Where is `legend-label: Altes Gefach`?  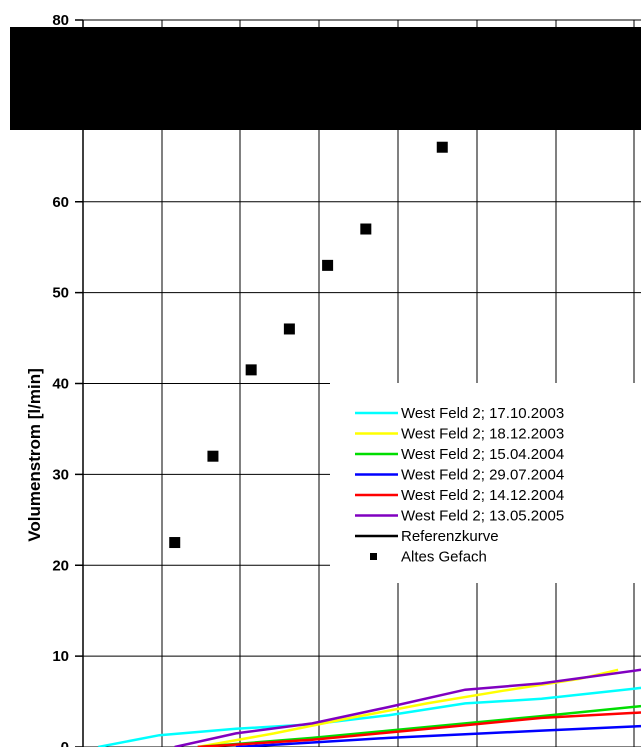
legend-label: Altes Gefach is located at coordinates (444, 557).